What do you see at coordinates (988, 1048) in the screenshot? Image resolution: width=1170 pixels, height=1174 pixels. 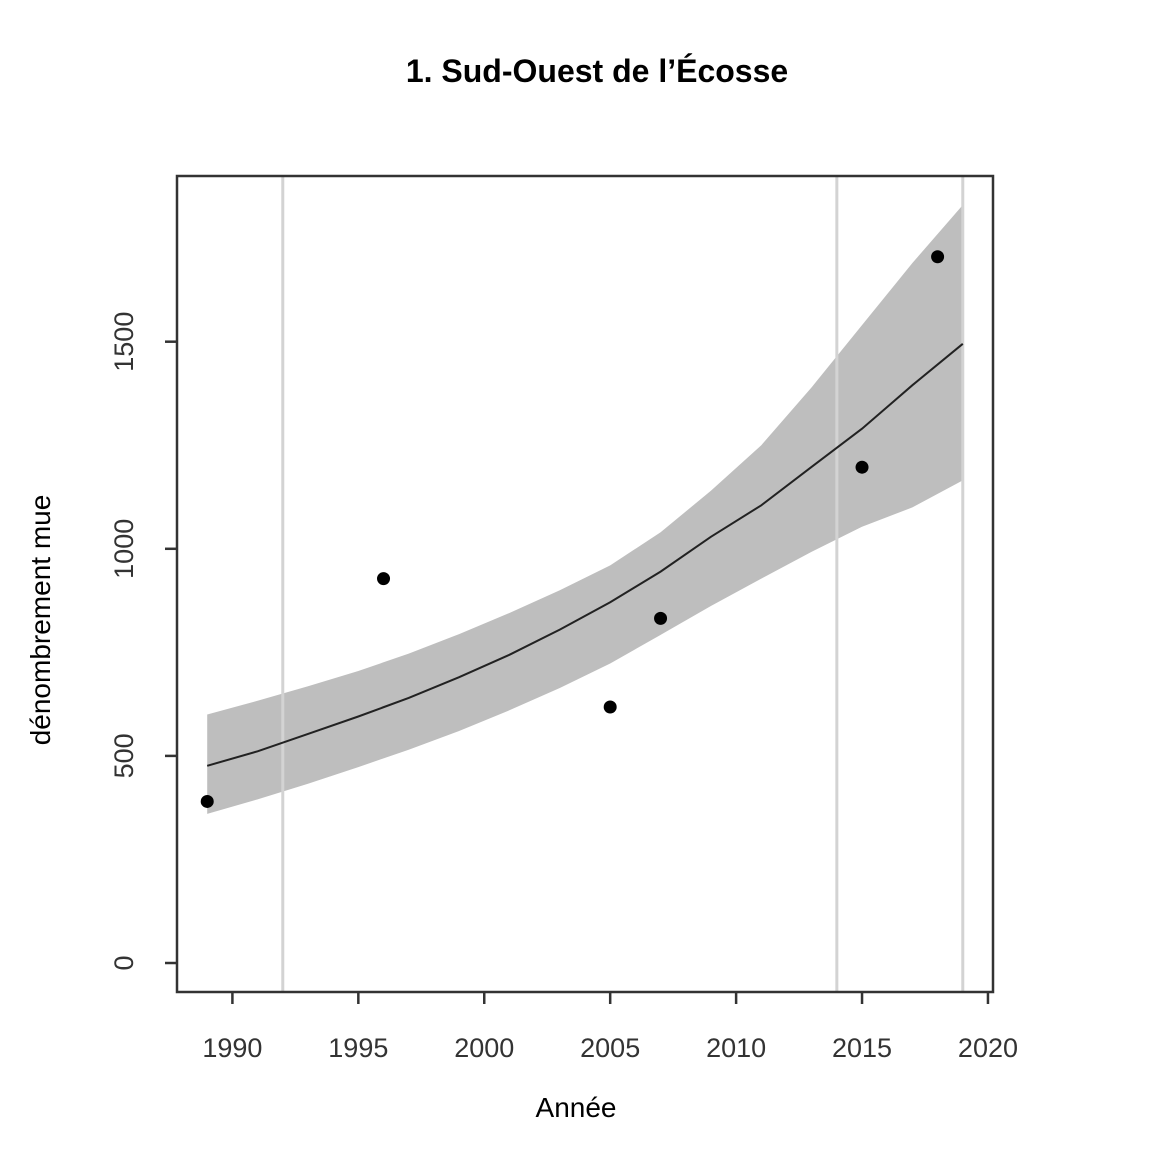 I see `x-tick-label-2020: 2020` at bounding box center [988, 1048].